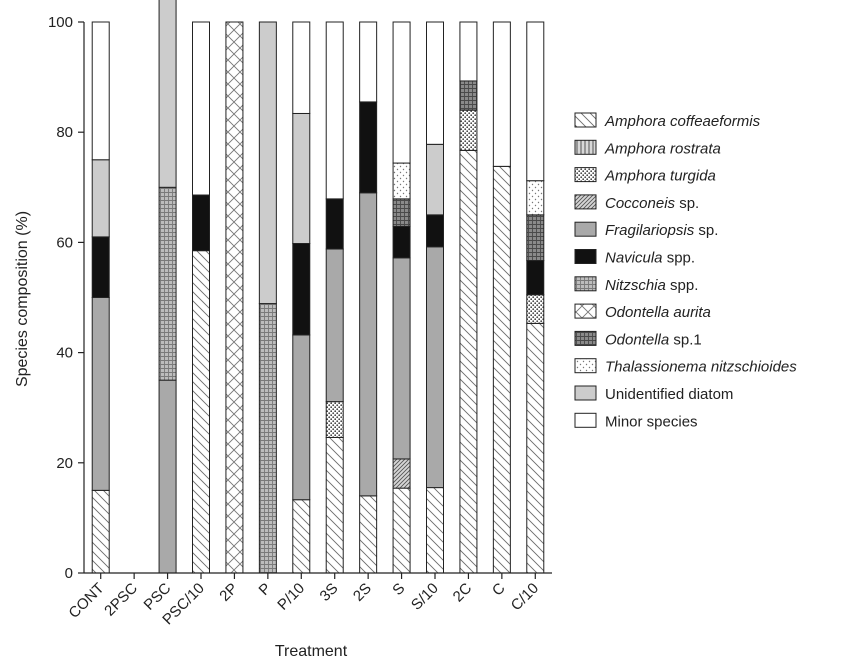 Image resolution: width=853 pixels, height=664 pixels. I want to click on x-tick-label: C/10, so click(525, 597).